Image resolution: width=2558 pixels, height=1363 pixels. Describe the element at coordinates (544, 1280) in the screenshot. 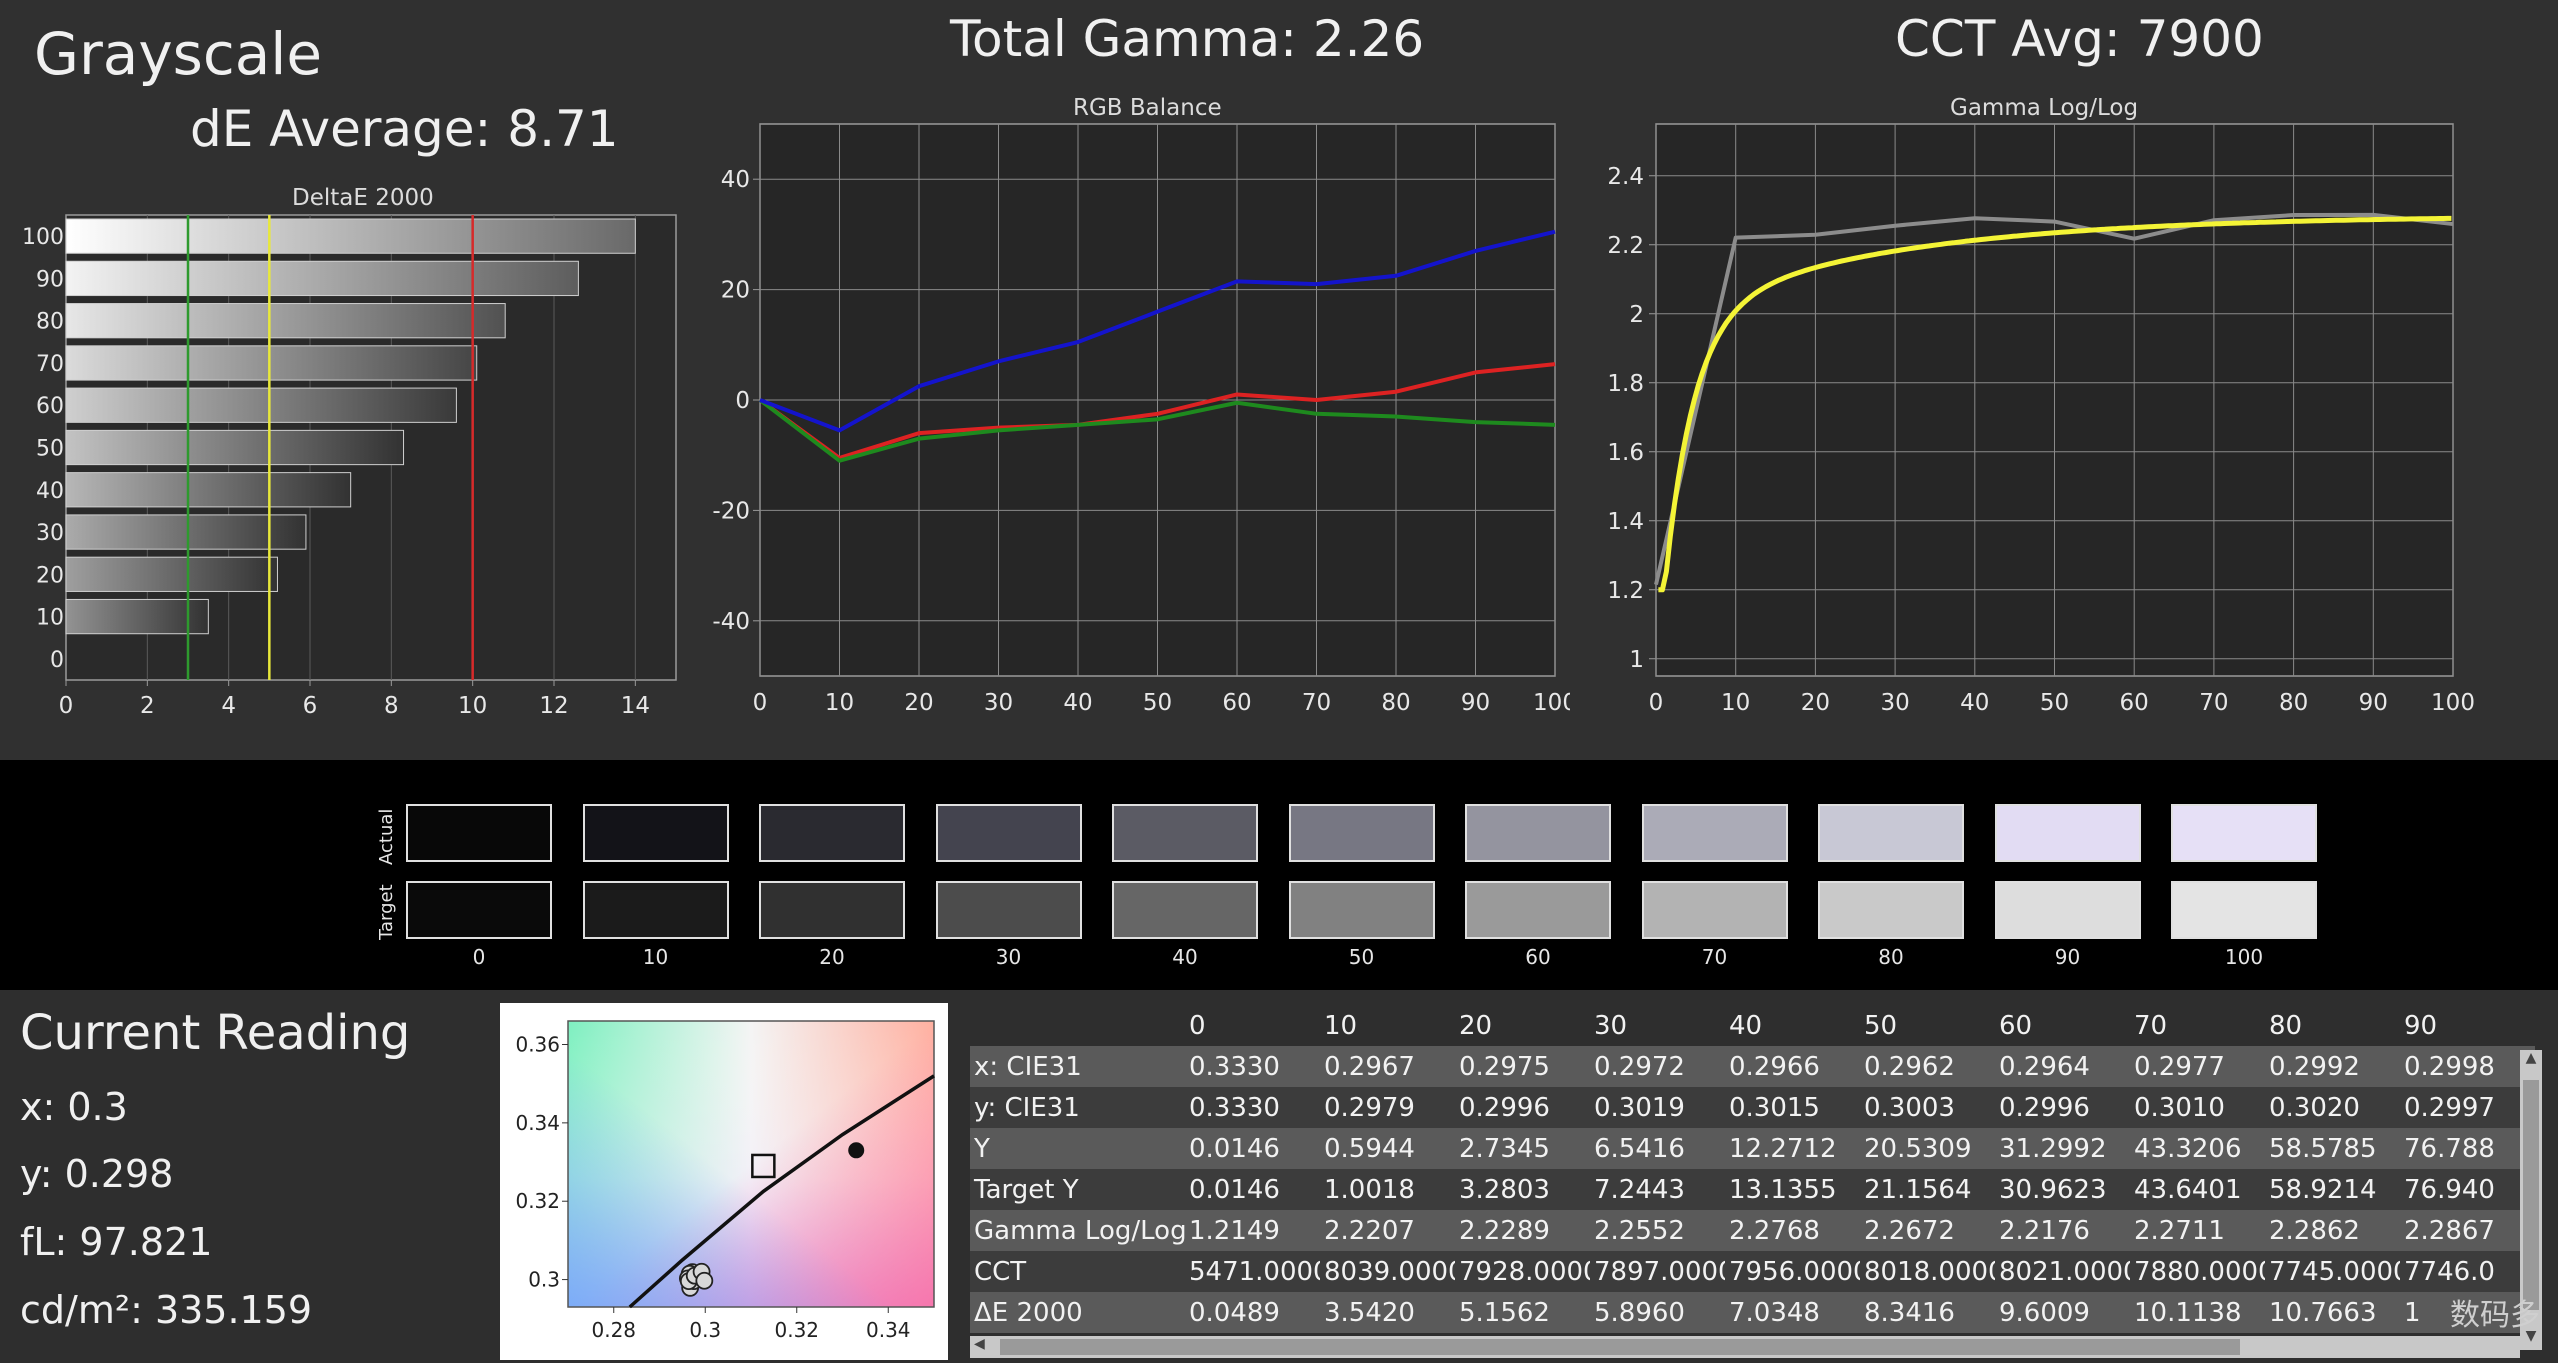

I see `cie-y-tick-label: 0.3` at that location.